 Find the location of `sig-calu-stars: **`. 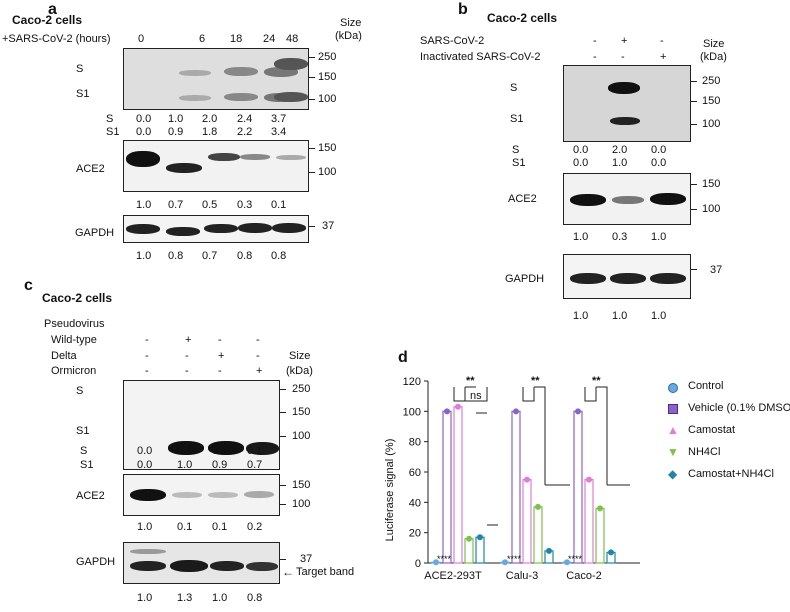

sig-calu-stars: ** is located at coordinates (535, 381).